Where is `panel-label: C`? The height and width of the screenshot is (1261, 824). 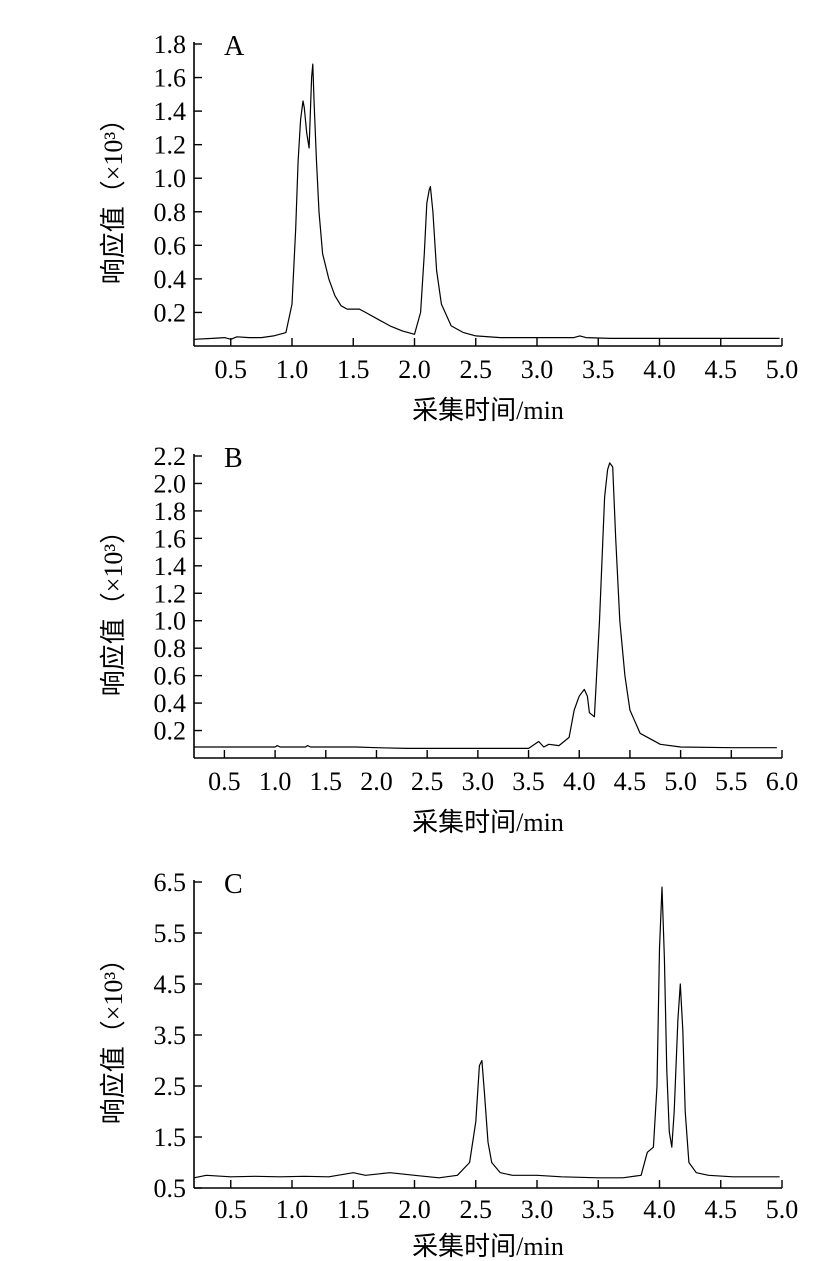 panel-label: C is located at coordinates (233, 884).